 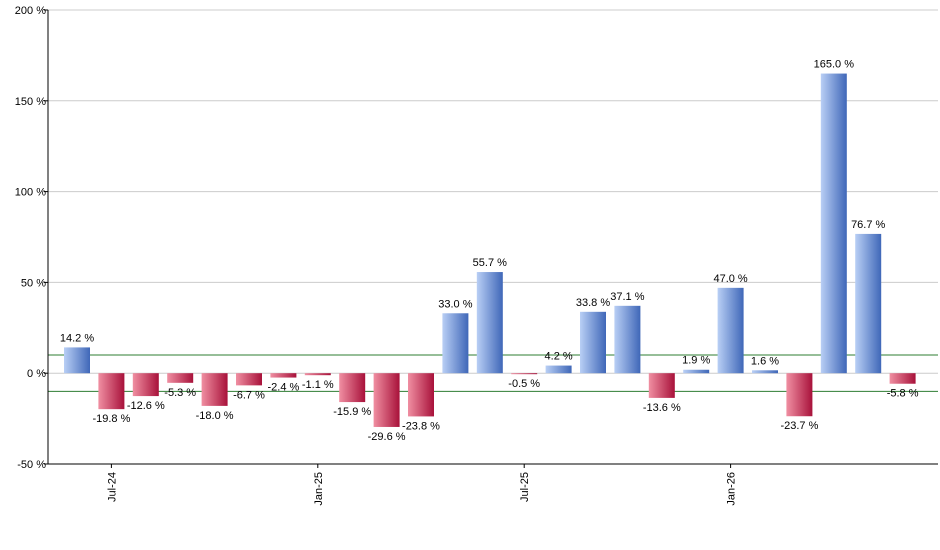 I want to click on bar-value-label: -15.9 %, so click(x=352, y=412).